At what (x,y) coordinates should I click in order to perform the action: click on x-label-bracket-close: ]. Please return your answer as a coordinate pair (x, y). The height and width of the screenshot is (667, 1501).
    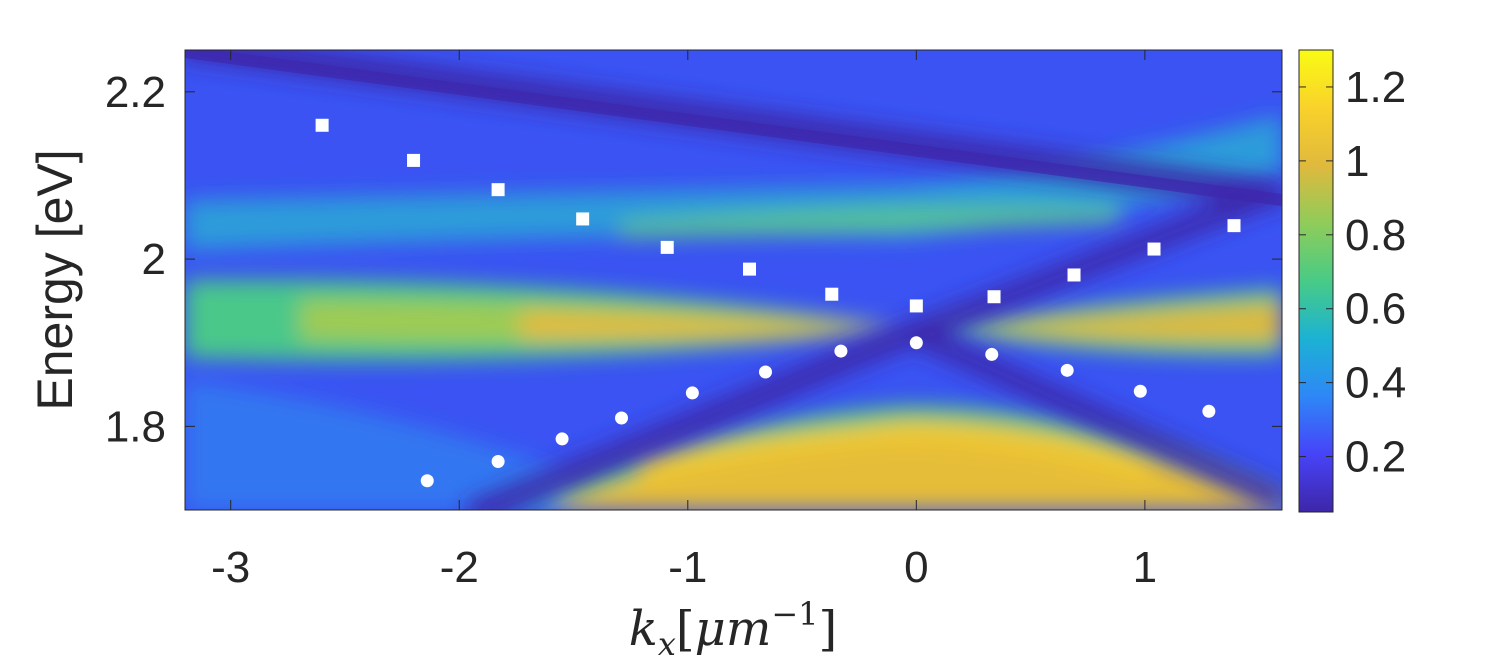
    Looking at the image, I should click on (828, 629).